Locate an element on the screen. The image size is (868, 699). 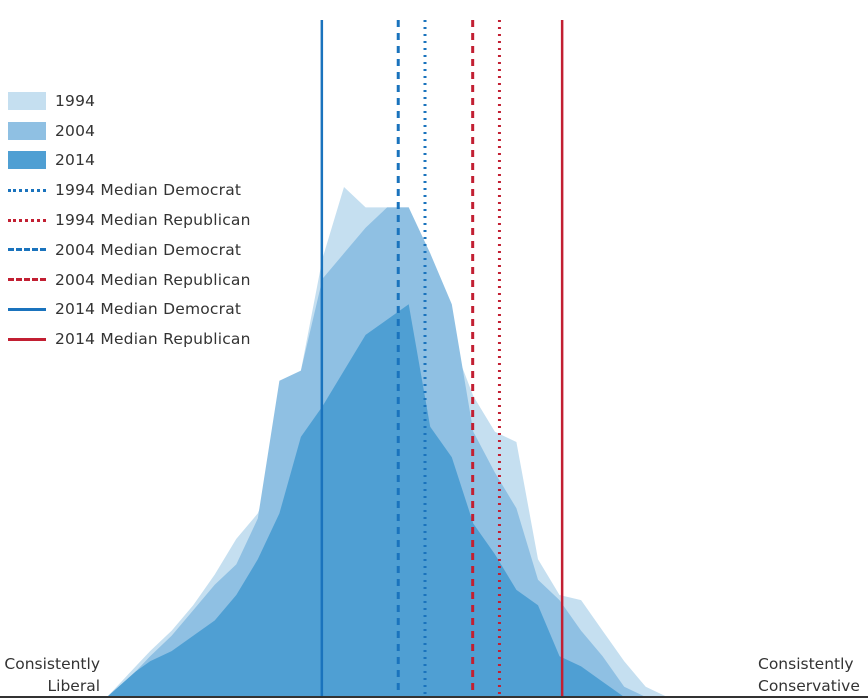
legend-label: 2014 is located at coordinates (75, 160).